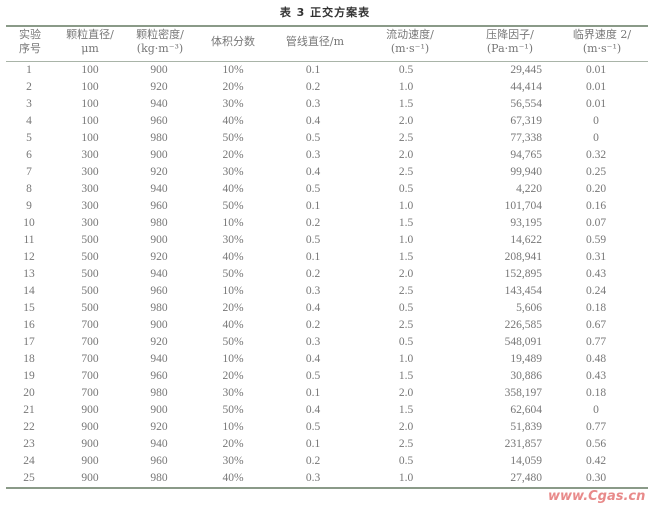 This screenshot has height=505, width=650. What do you see at coordinates (325, 393) in the screenshot?
I see `table-row: 20 700 980 30% 0.1 2.0 358,197 0.18` at bounding box center [325, 393].